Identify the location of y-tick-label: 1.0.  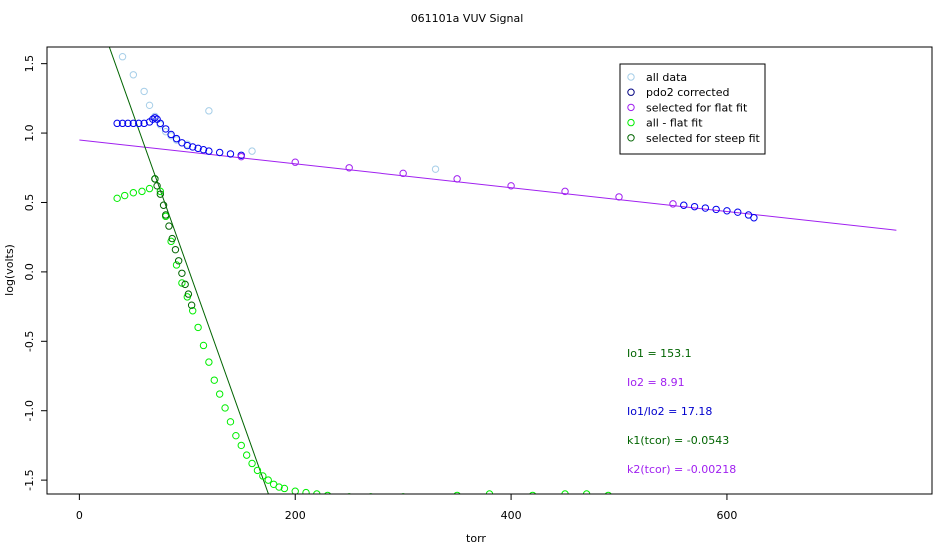
(29, 133).